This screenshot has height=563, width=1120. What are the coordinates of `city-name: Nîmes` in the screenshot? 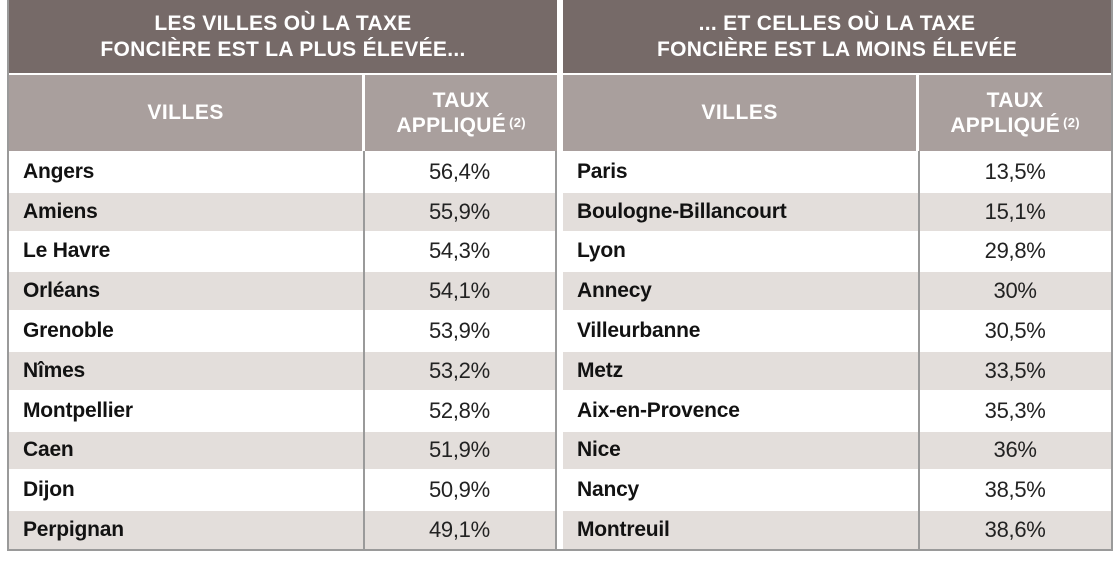 It's located at (54, 370).